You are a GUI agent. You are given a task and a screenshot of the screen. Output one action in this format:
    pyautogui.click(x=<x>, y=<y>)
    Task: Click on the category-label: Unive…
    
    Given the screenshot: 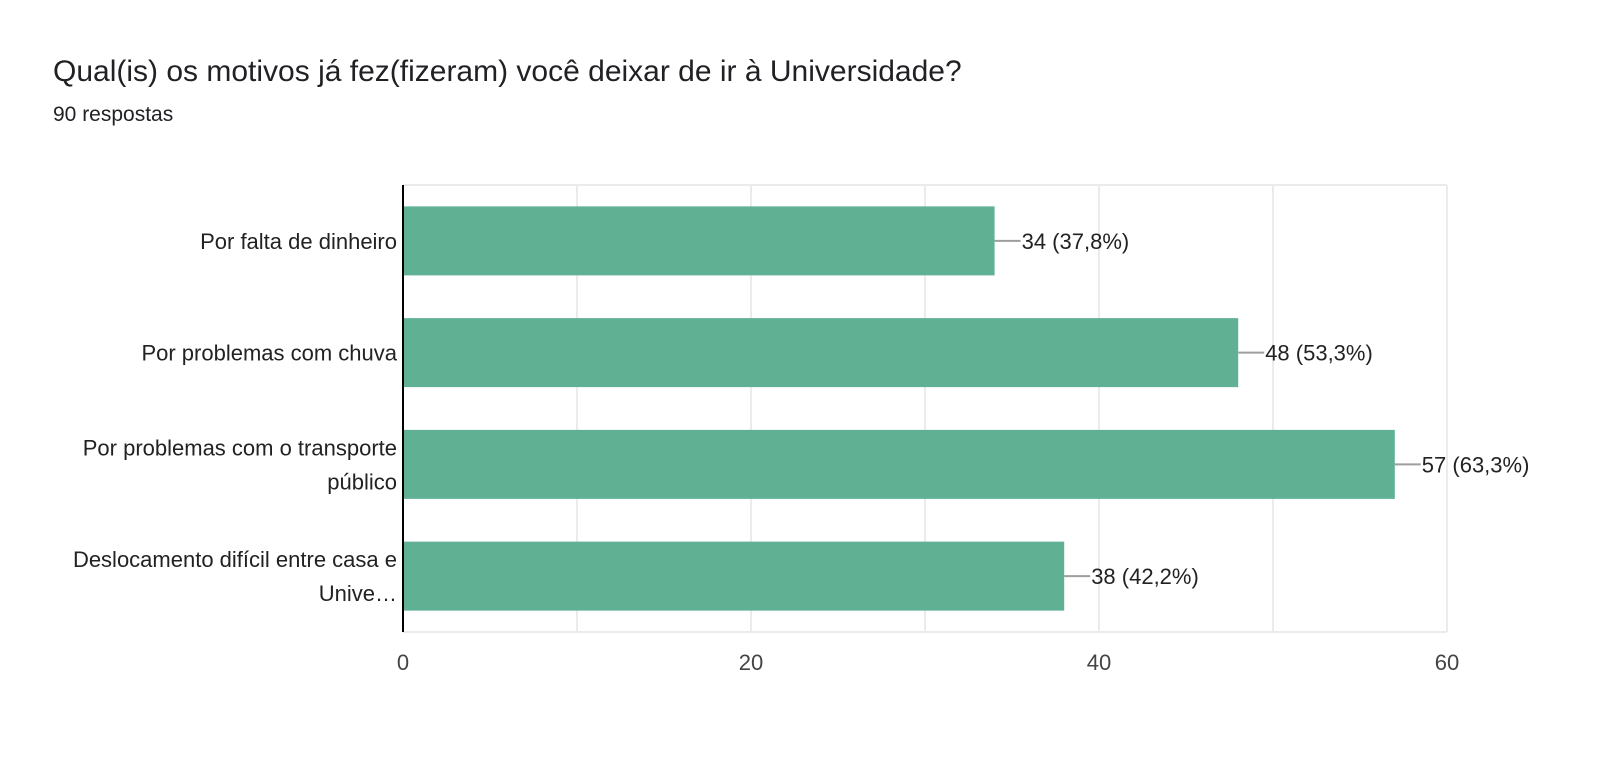 What is the action you would take?
    pyautogui.click(x=358, y=593)
    